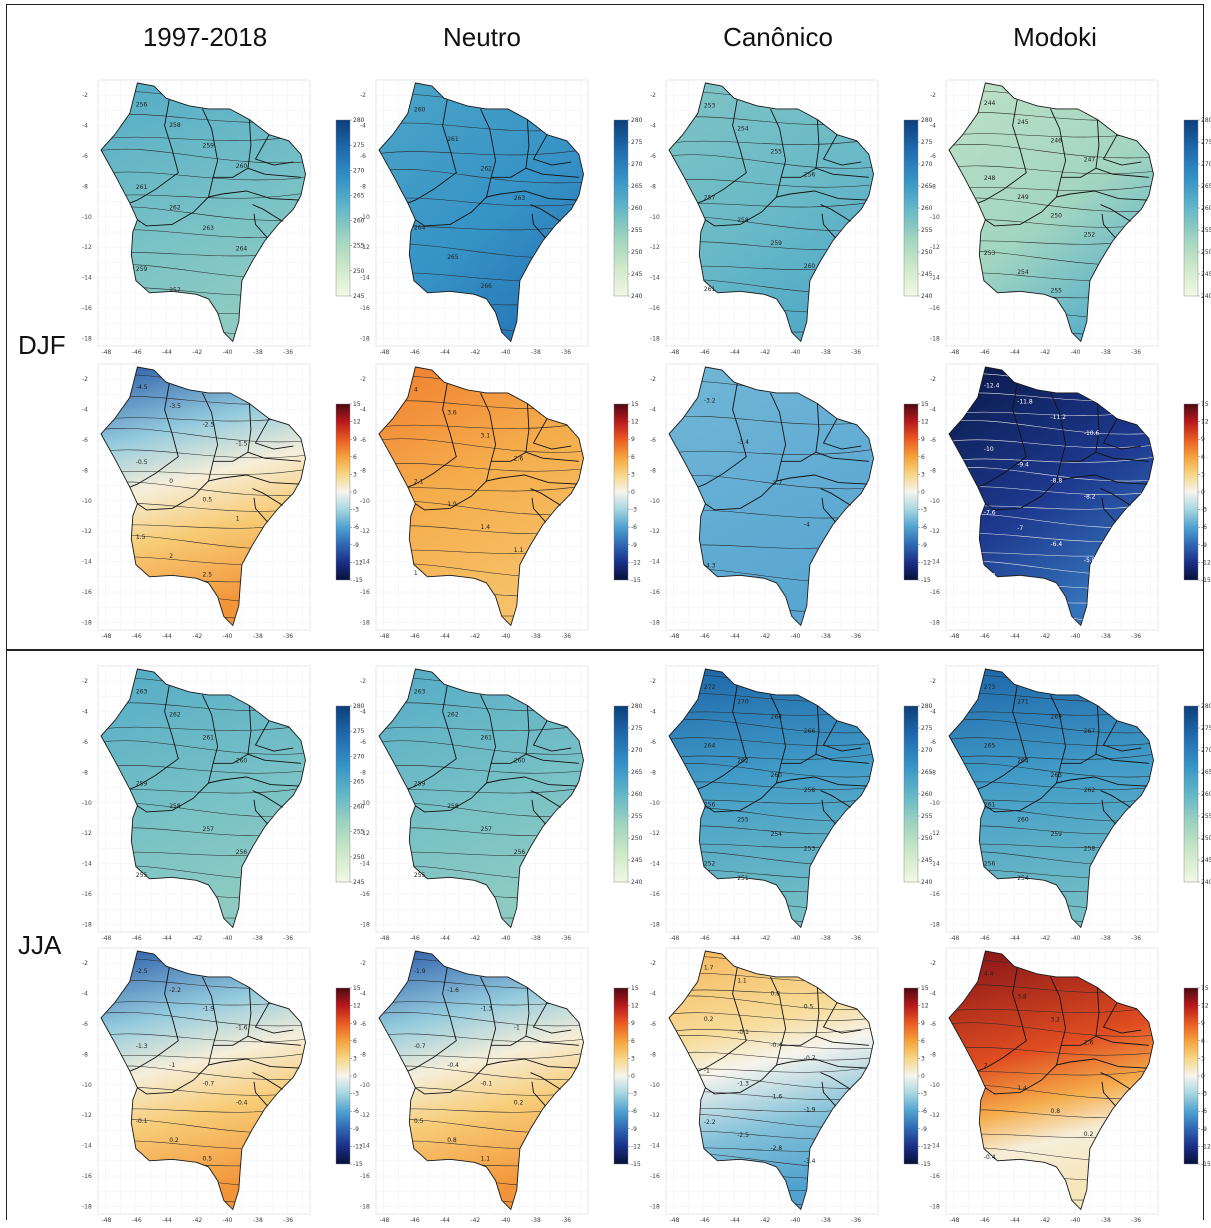 The width and height of the screenshot is (1211, 1228). I want to click on y-tick-label: -8, so click(933, 186).